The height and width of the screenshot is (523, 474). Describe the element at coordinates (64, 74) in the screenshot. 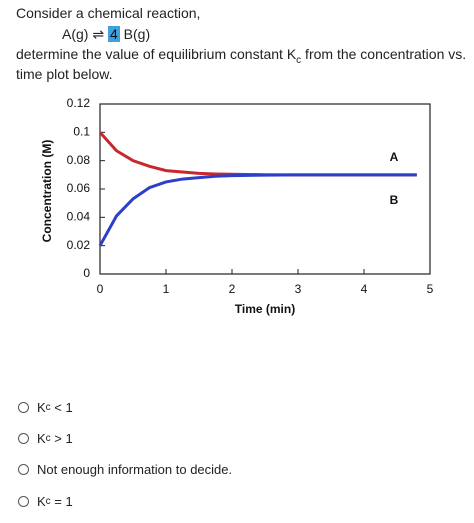

I see `prompt-end: time plot below.` at that location.